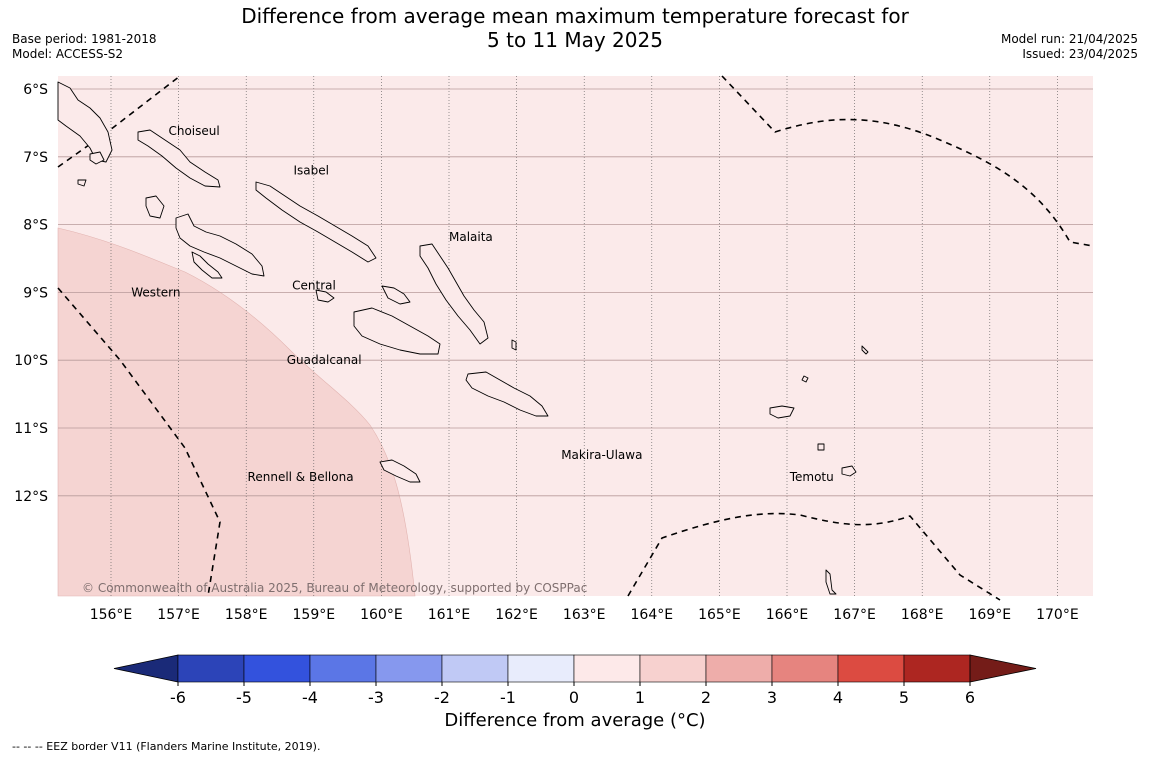 The height and width of the screenshot is (758, 1150). Describe the element at coordinates (442, 697) in the screenshot. I see `colorbar-tick-label: -2` at that location.